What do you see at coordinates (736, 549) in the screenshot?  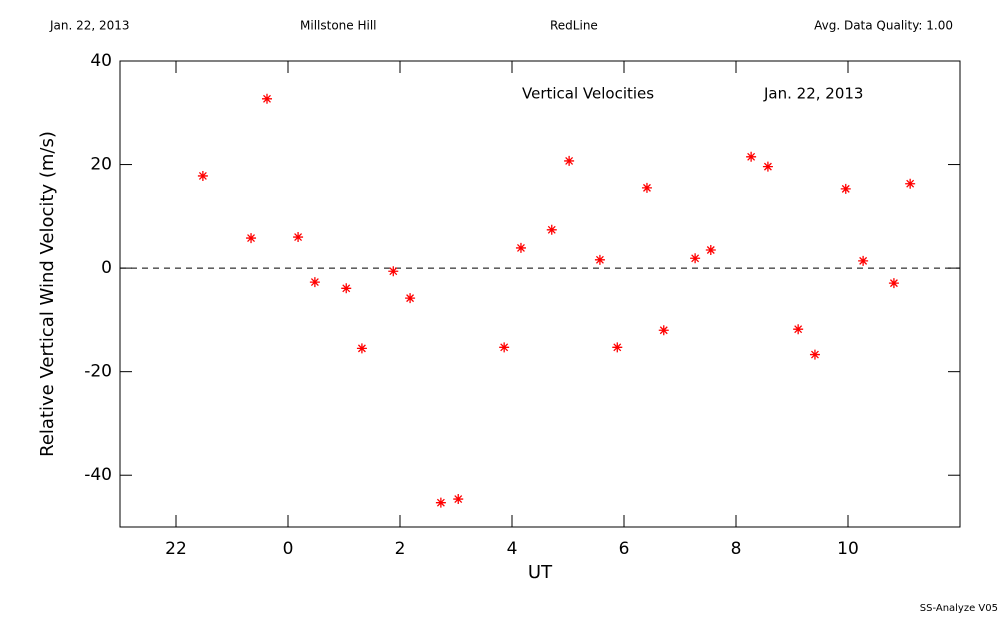 I see `x-tick-label: 8` at bounding box center [736, 549].